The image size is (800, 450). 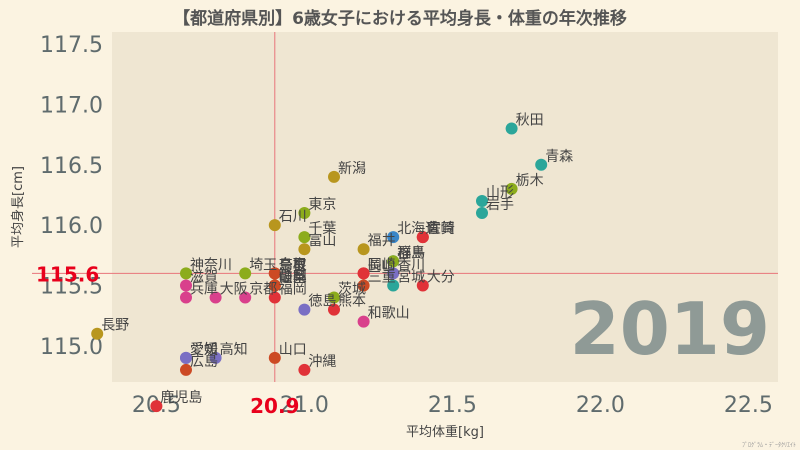 What do you see at coordinates (418, 229) in the screenshot?
I see `point-label: 北海道` at bounding box center [418, 229].